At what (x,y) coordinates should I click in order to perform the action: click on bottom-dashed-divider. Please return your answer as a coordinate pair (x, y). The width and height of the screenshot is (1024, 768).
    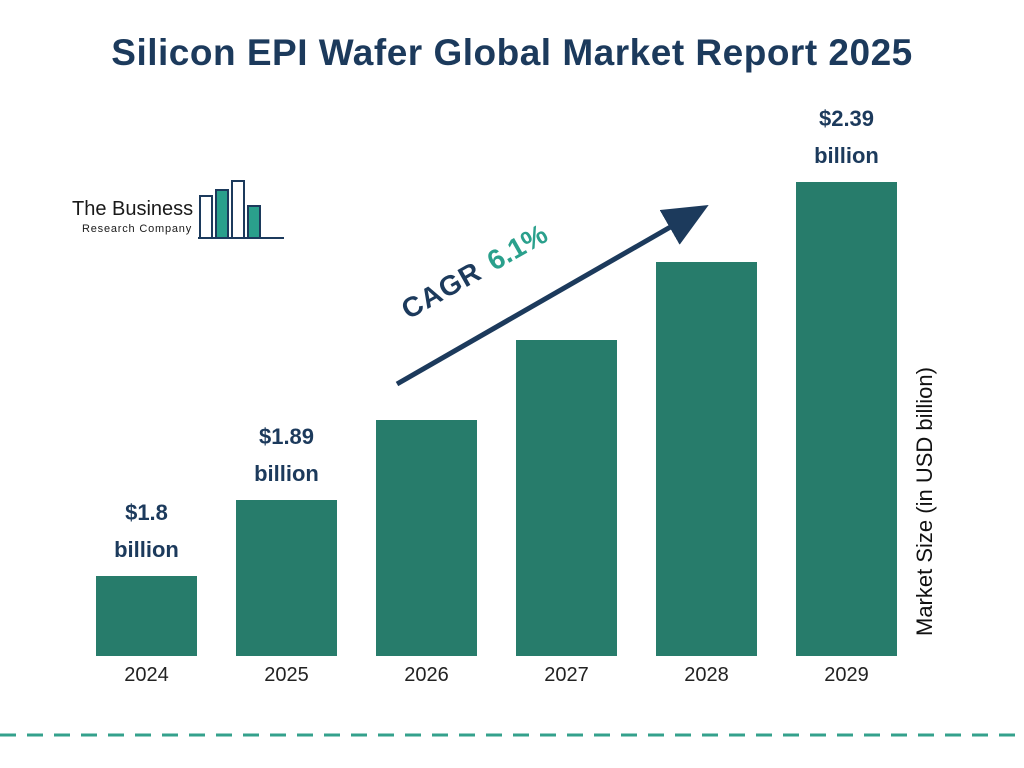
    Looking at the image, I should click on (512, 735).